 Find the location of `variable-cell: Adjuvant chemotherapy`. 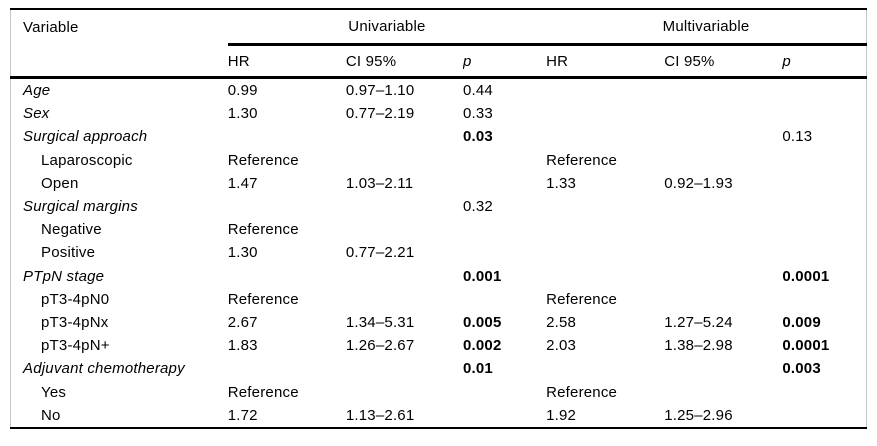

variable-cell: Adjuvant chemotherapy is located at coordinates (104, 369).